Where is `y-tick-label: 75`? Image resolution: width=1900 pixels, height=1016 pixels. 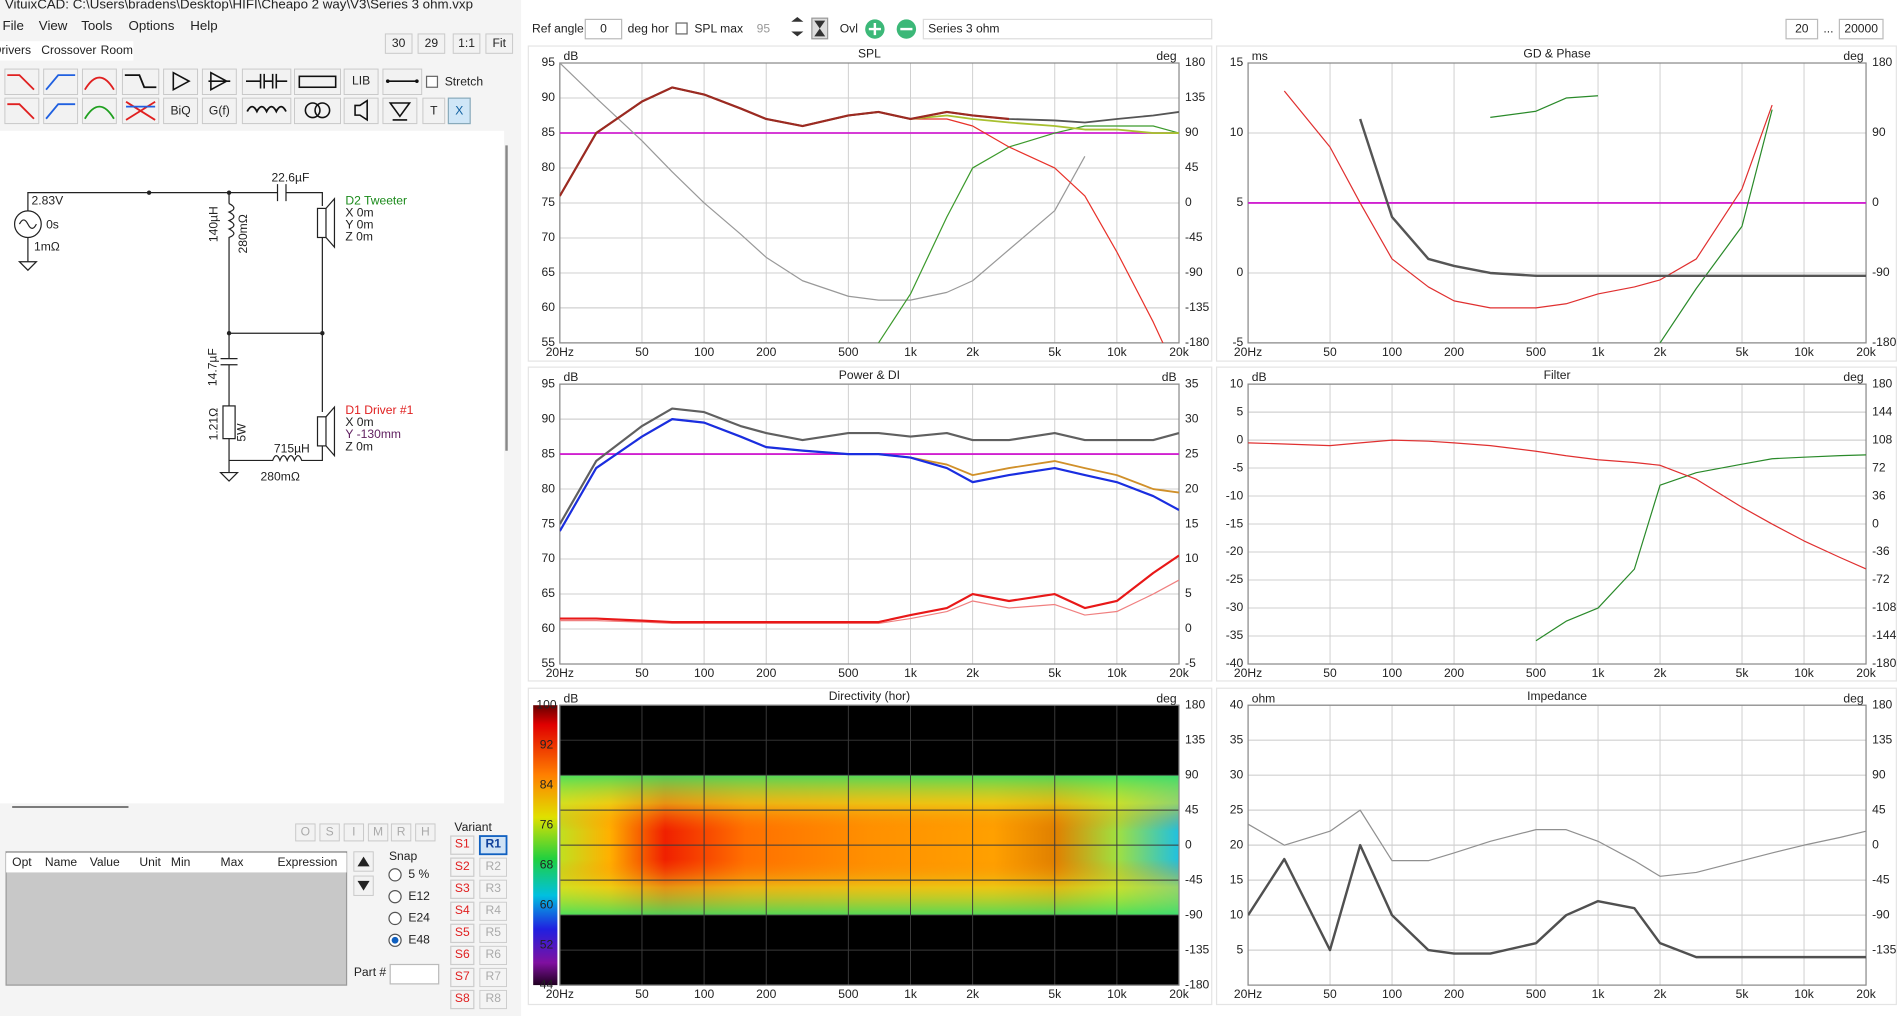 y-tick-label: 75 is located at coordinates (549, 202).